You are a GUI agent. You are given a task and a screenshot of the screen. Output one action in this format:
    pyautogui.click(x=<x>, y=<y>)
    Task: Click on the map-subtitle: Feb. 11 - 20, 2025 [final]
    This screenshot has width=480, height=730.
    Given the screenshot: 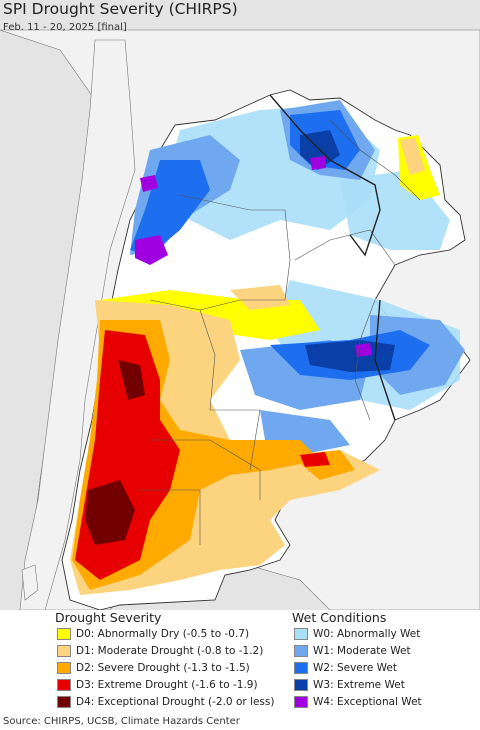 What is the action you would take?
    pyautogui.click(x=65, y=27)
    